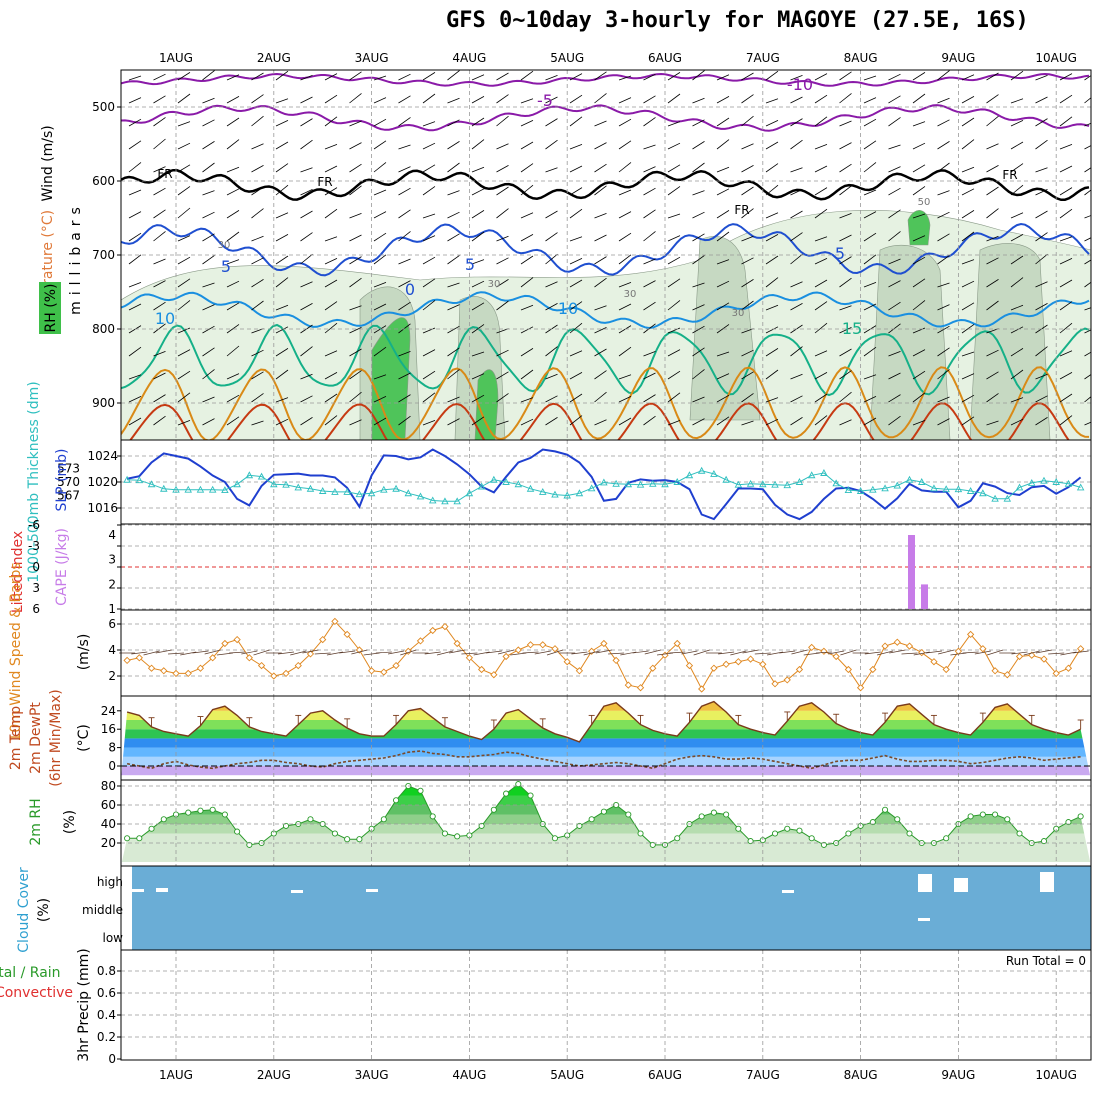  Describe the element at coordinates (469, 1075) in the screenshot. I see `bottom-date-label: 4AUG` at that location.